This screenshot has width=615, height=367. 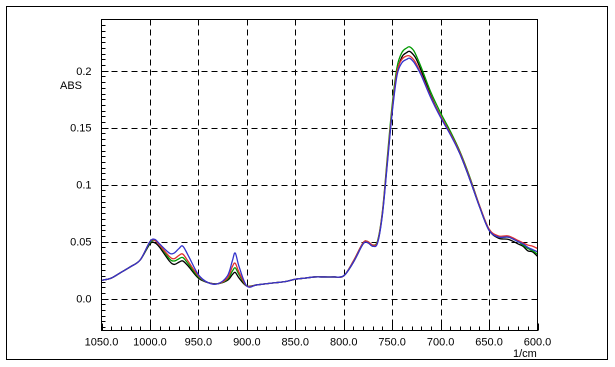 I want to click on y-tick-label: 0.2, so click(x=83, y=72).